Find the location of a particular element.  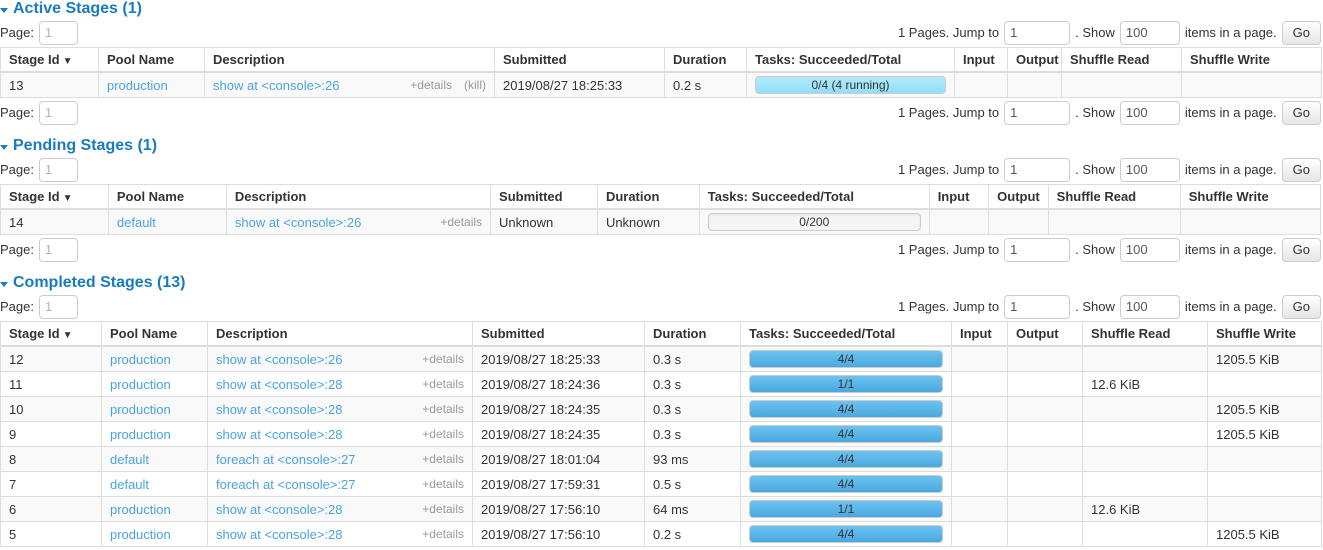

completed-stages-heading: Completed Stages (13) is located at coordinates (661, 283).